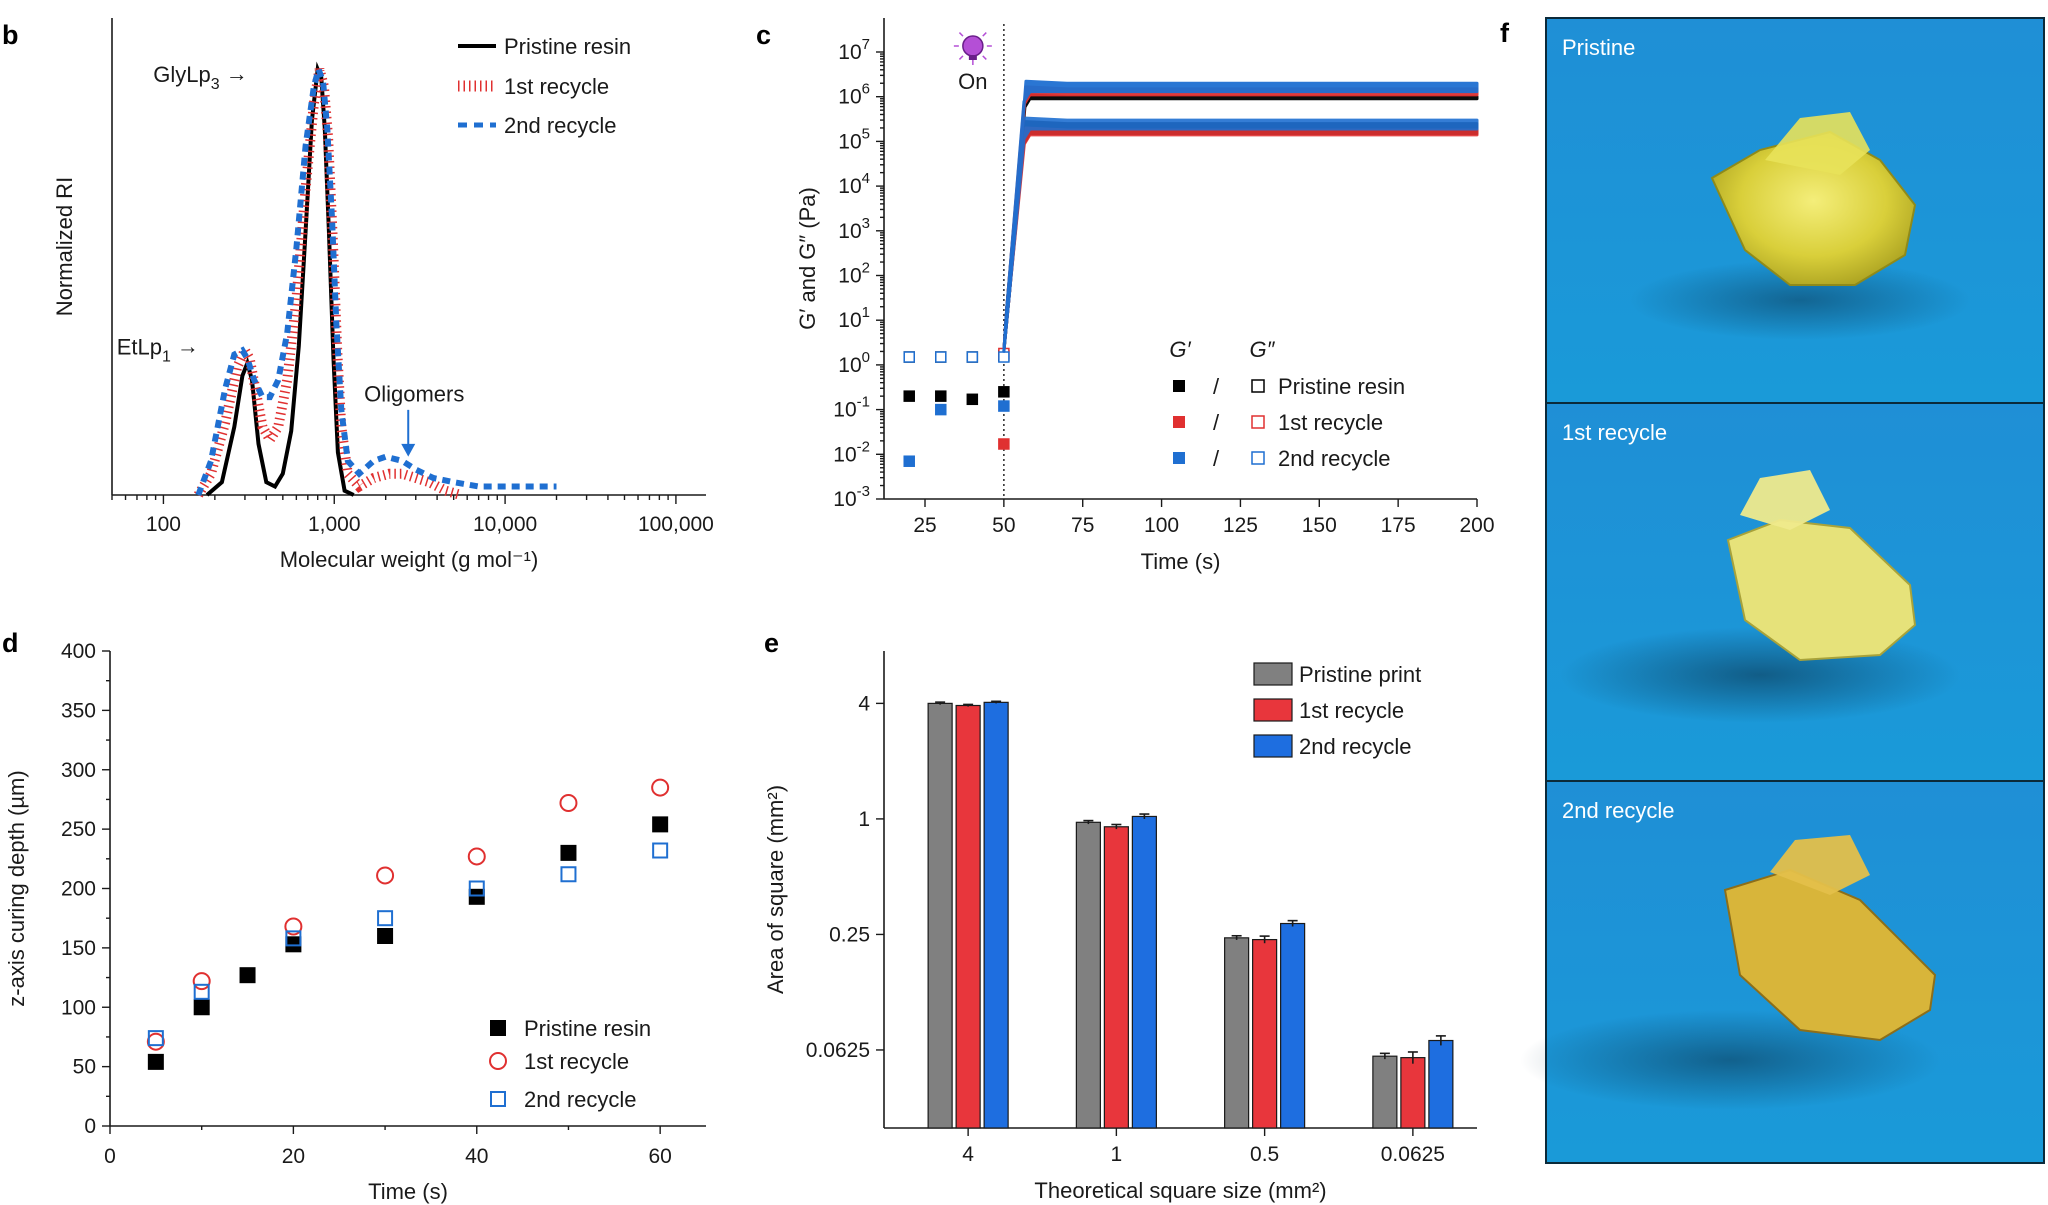  I want to click on panel-c-legend-label-3: 2nd recycle, so click(1334, 458).